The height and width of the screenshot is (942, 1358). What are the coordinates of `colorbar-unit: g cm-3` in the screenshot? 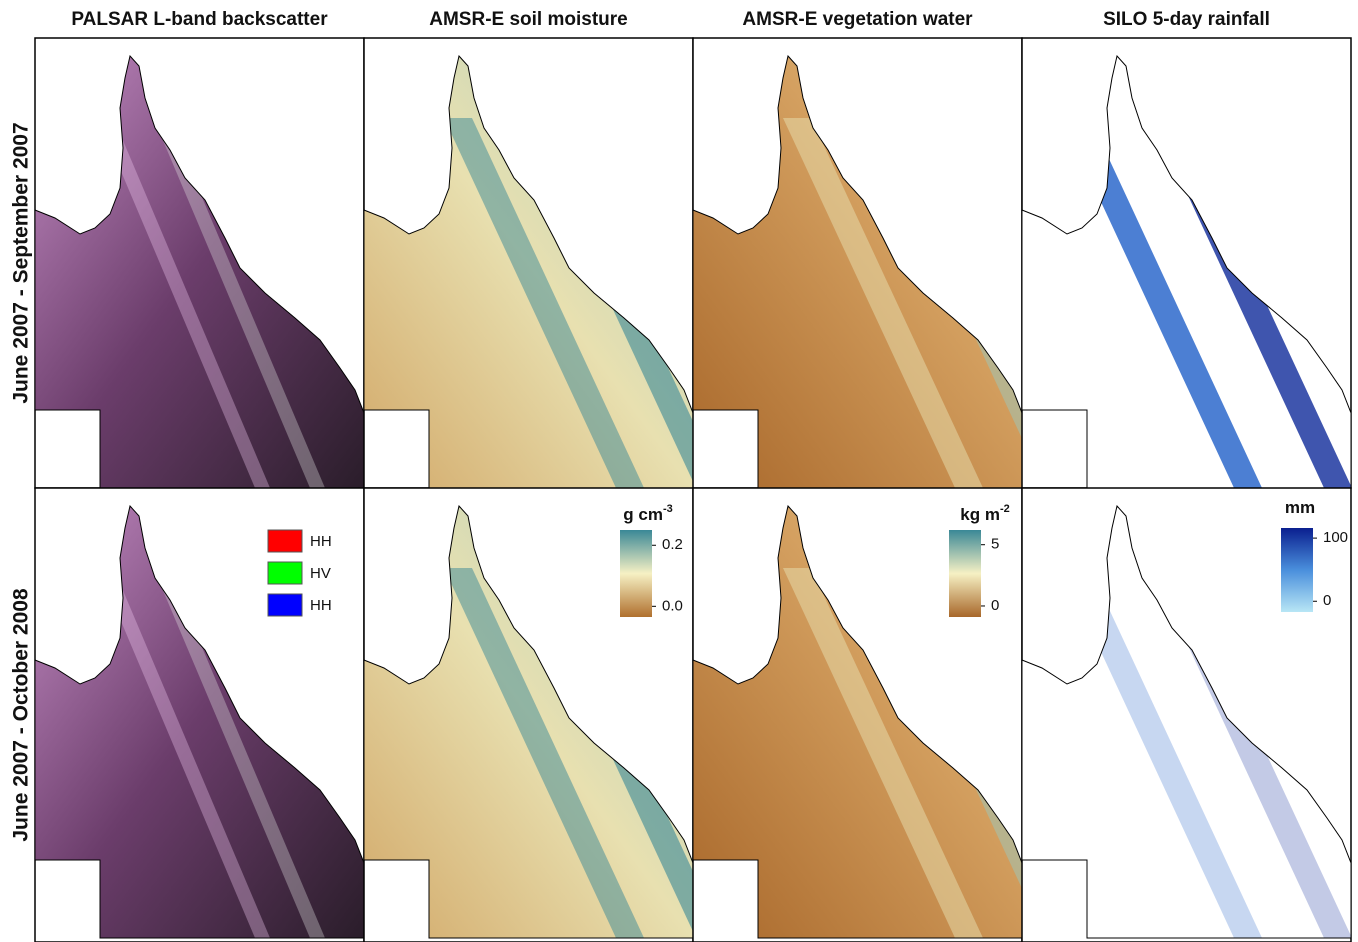 It's located at (647, 514).